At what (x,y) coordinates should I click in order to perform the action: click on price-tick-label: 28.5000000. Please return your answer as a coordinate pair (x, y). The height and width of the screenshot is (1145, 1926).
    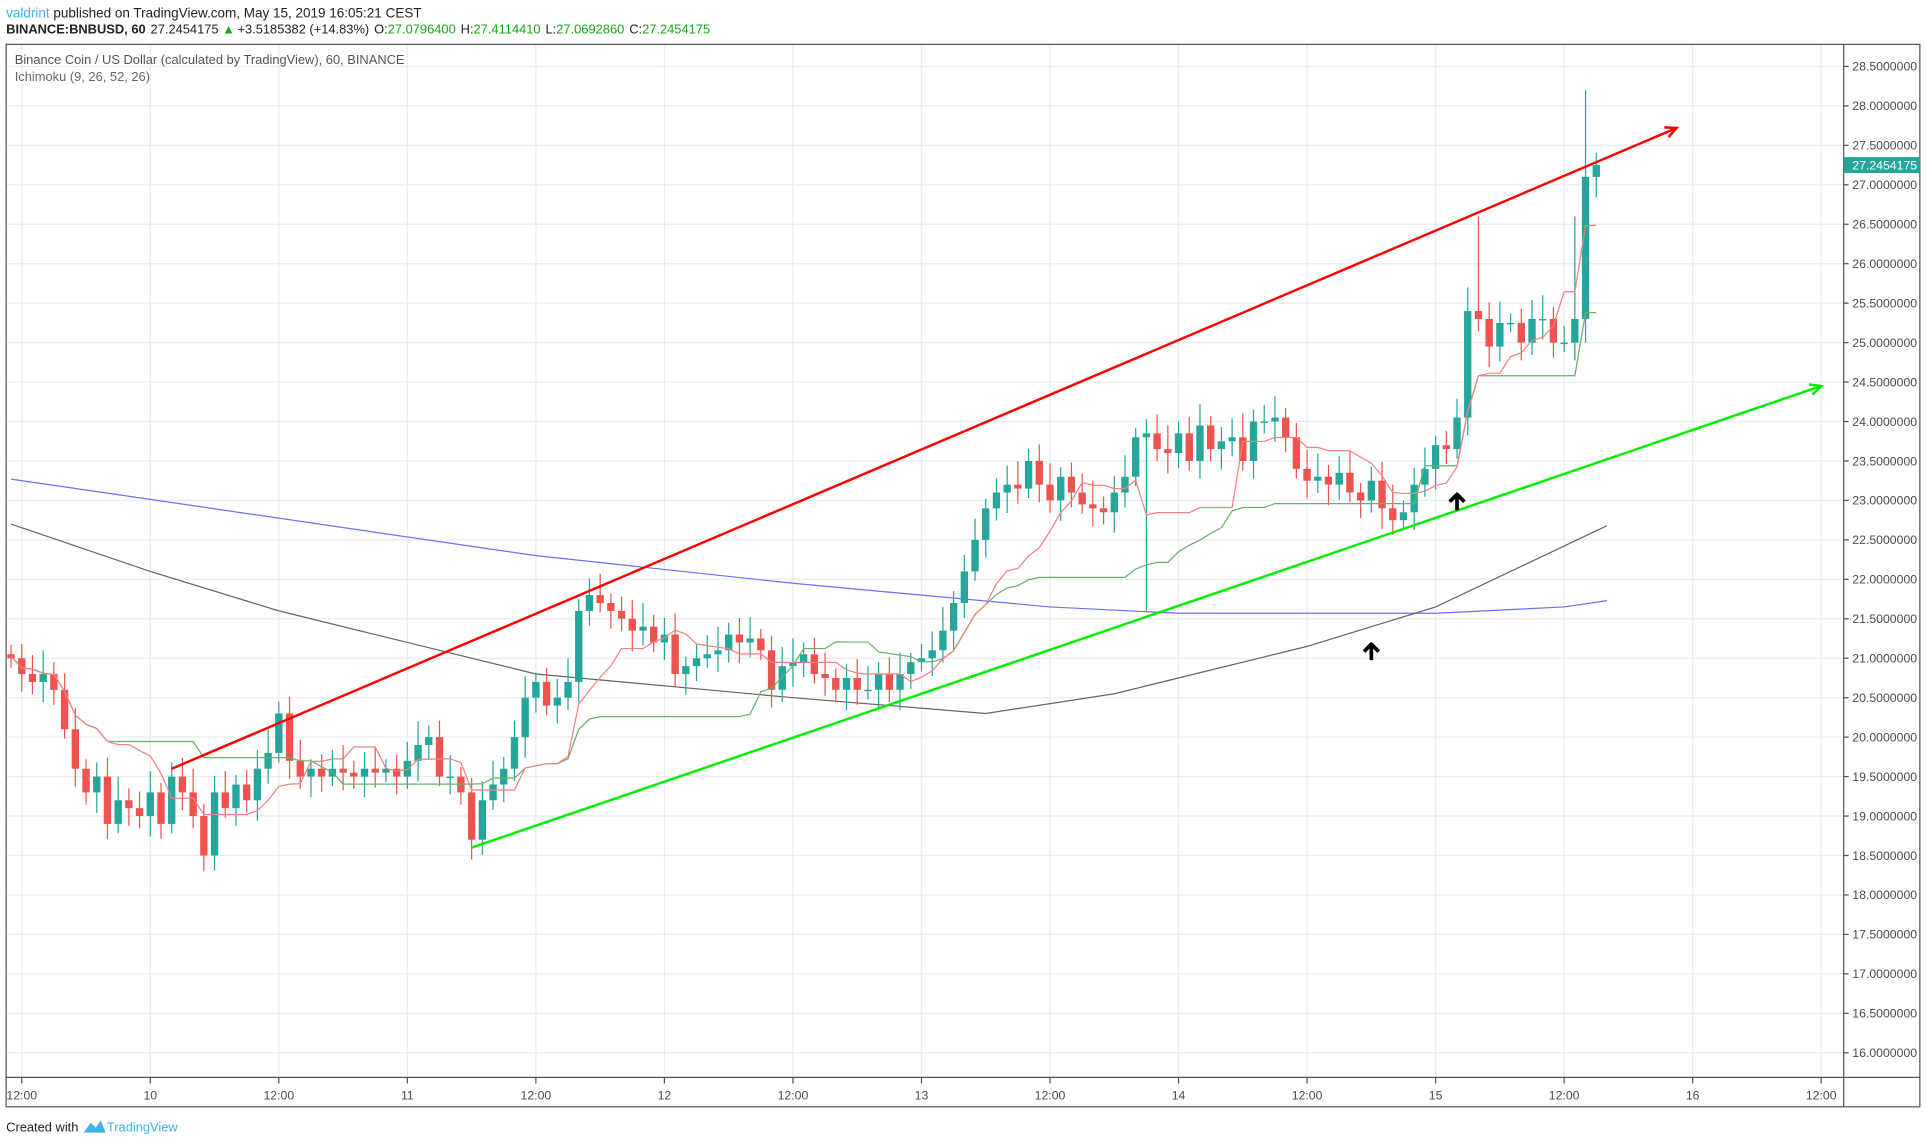
    Looking at the image, I should click on (1884, 67).